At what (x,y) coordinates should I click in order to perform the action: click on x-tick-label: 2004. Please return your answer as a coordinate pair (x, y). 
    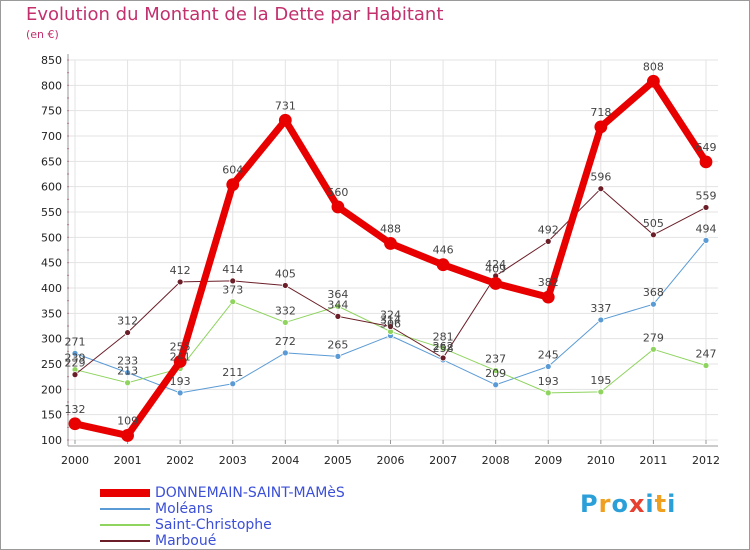
    Looking at the image, I should click on (285, 460).